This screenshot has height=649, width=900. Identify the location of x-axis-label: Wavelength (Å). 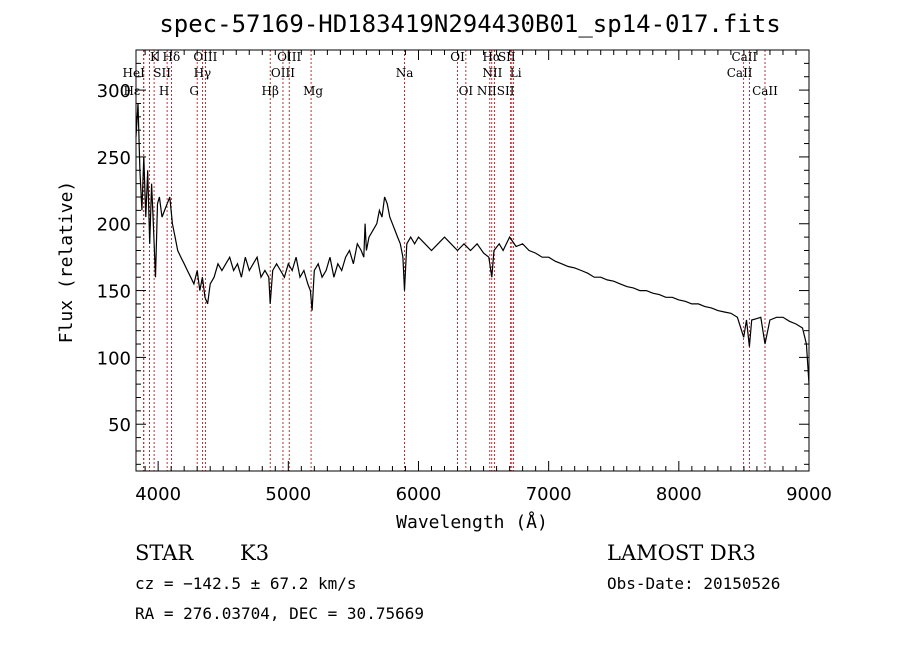
(472, 522).